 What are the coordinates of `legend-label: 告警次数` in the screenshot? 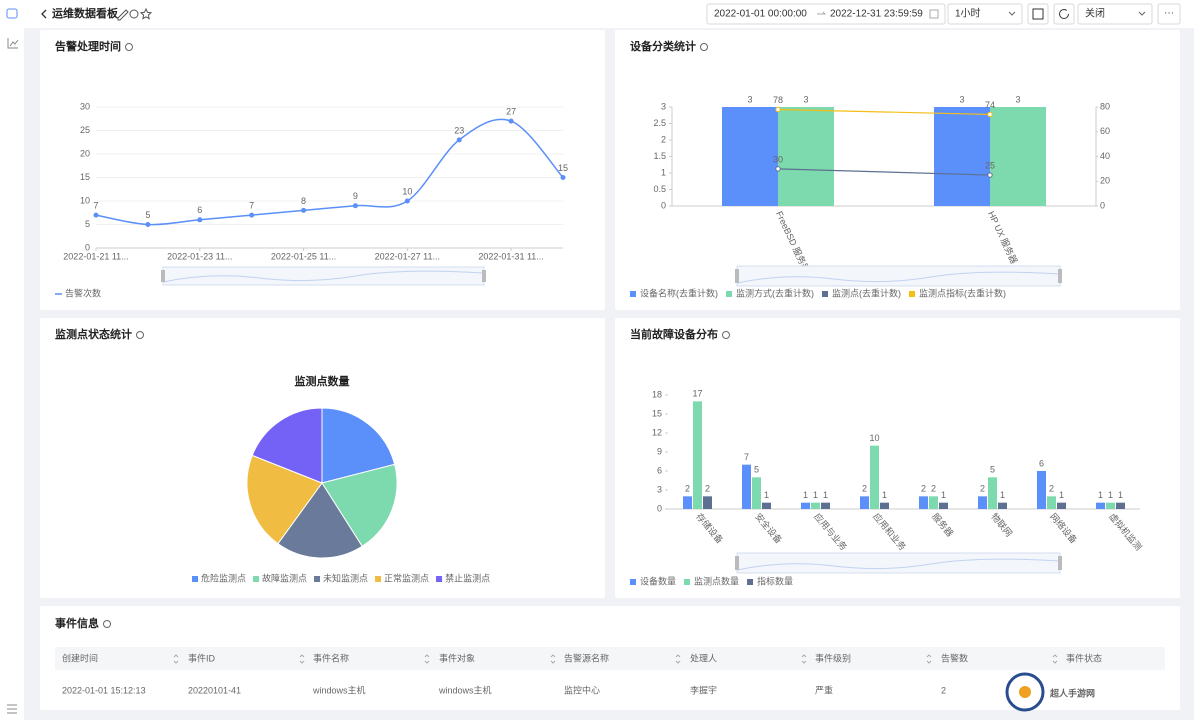 It's located at (83, 292).